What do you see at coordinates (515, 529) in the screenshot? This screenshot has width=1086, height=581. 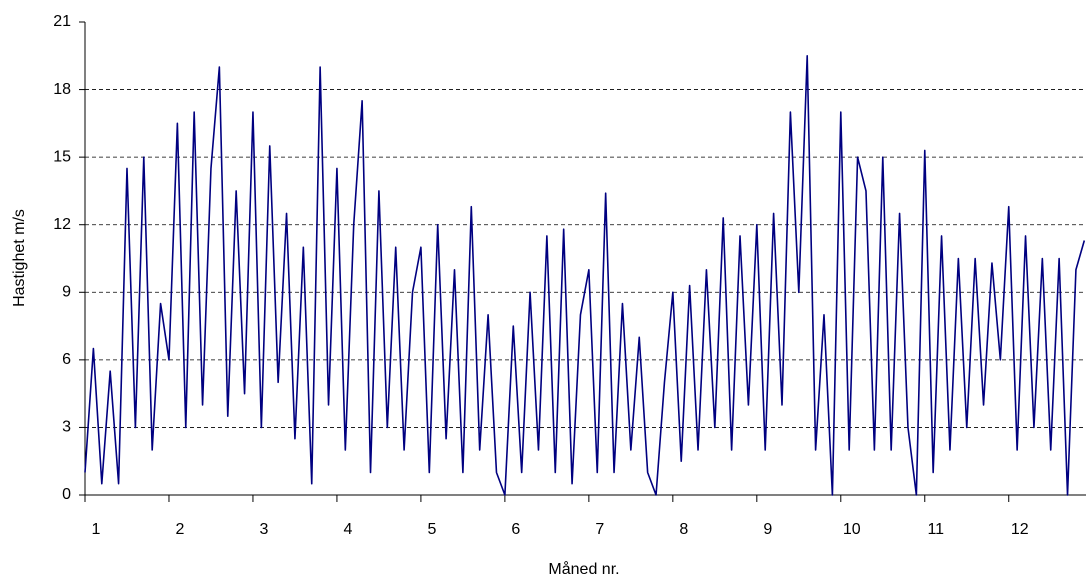 I see `x-tick-label: 6` at bounding box center [515, 529].